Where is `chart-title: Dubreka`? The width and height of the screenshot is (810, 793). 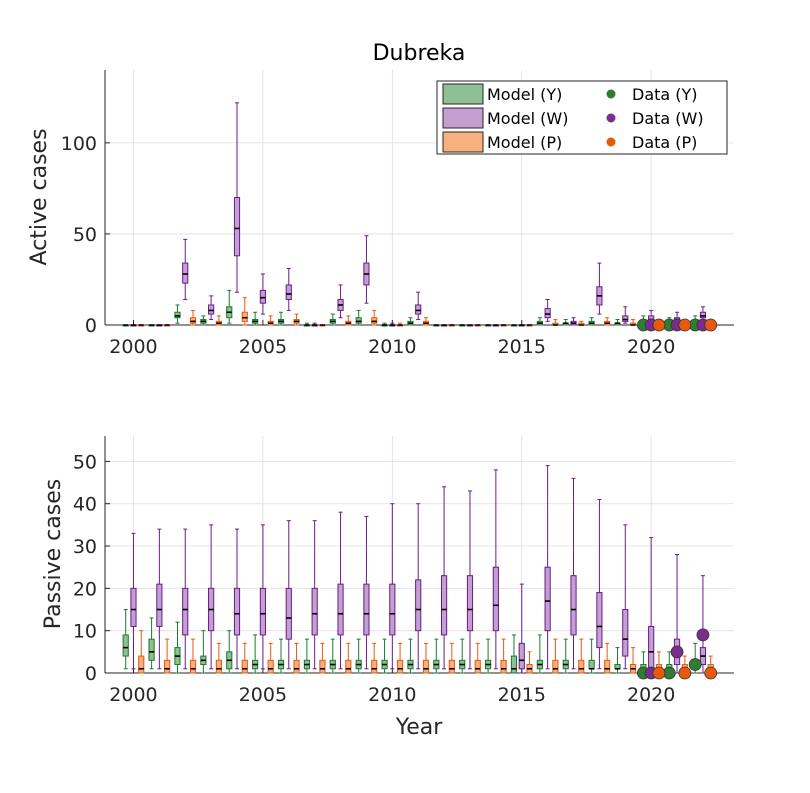 chart-title: Dubreka is located at coordinates (419, 53).